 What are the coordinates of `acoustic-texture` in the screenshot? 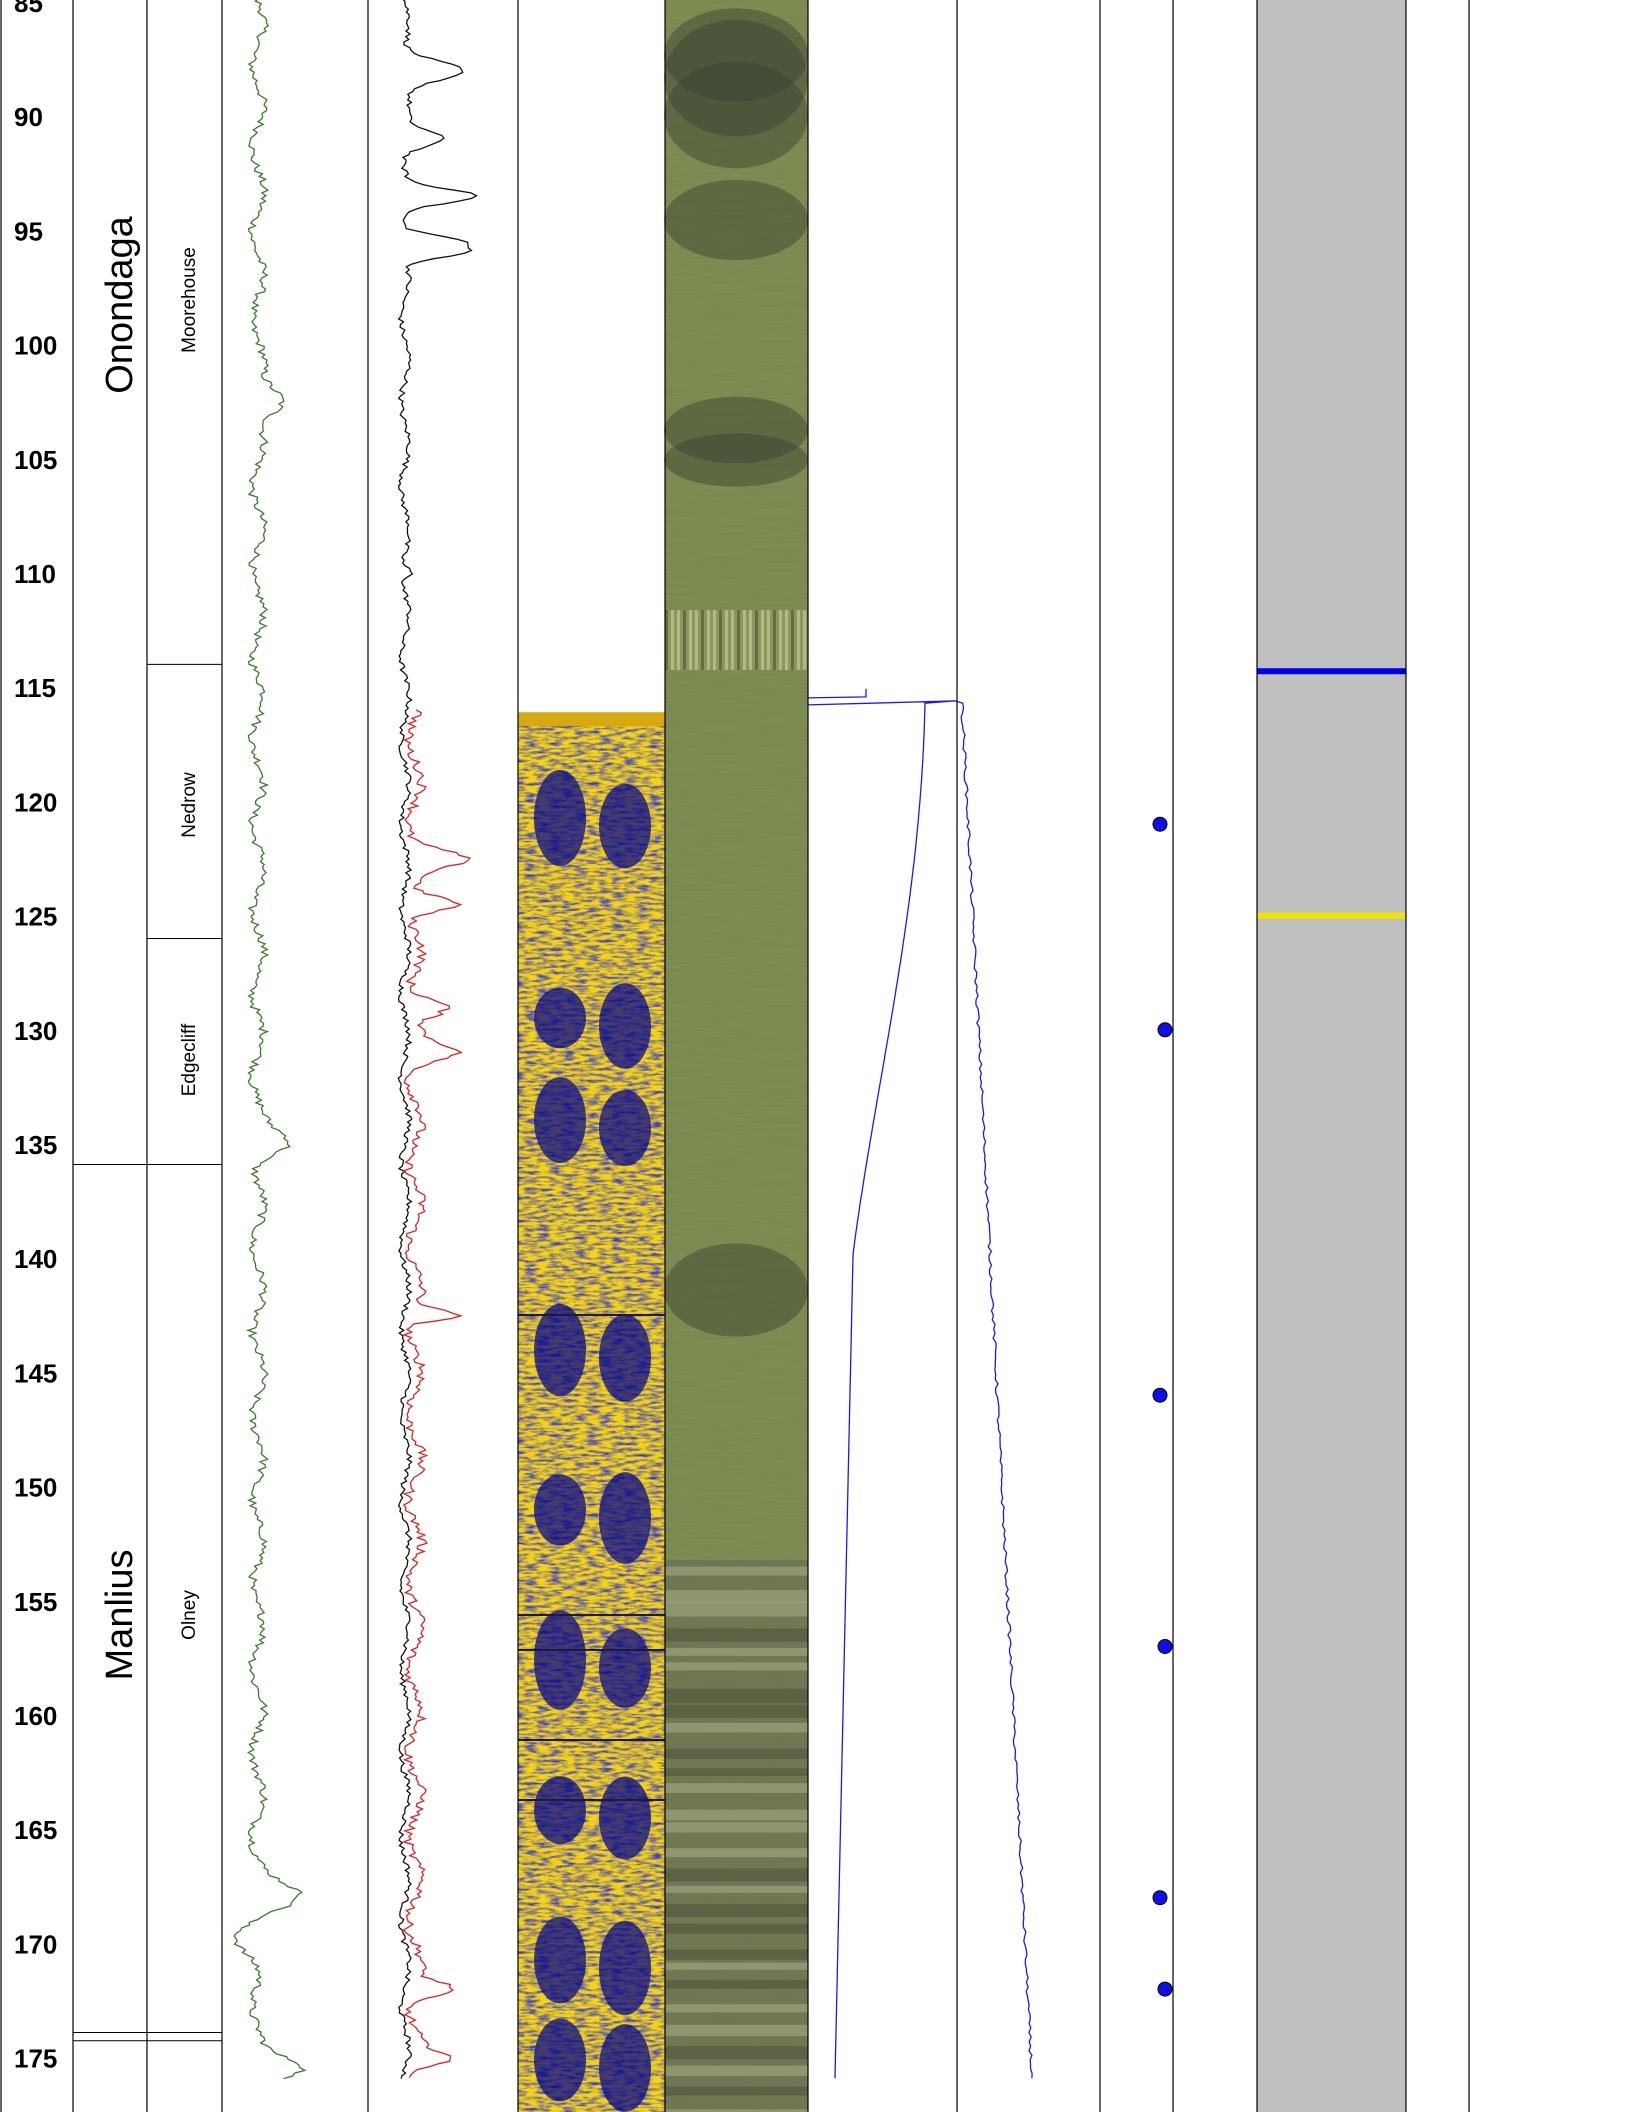 It's located at (591, 1419).